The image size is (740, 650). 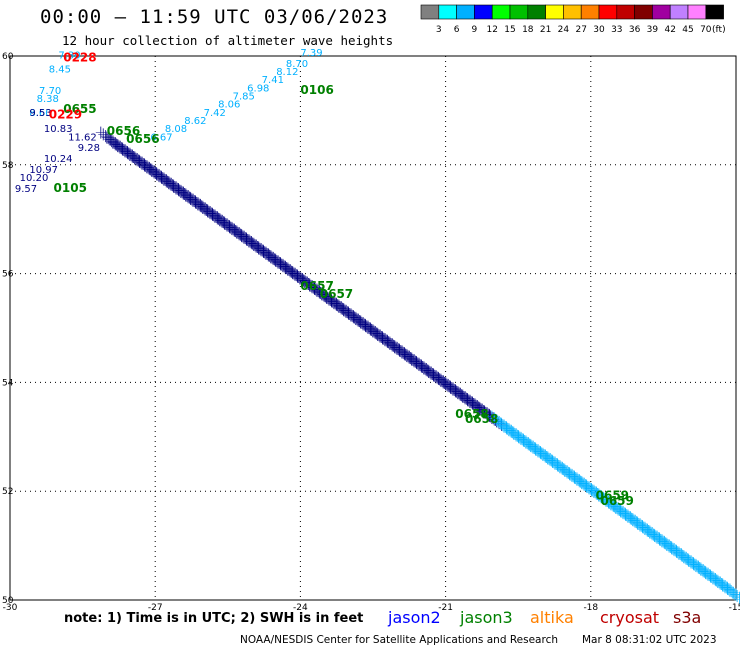 I want to click on swh-label: 8.12, so click(x=287, y=72).